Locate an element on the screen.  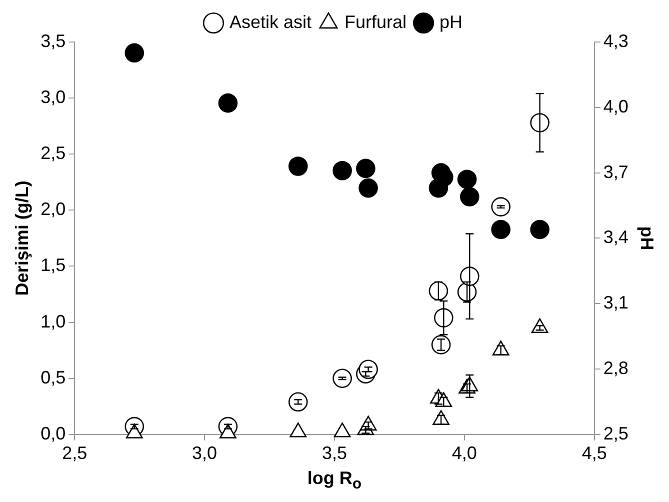
y2-tick-label: 4,0 is located at coordinates (615, 106).